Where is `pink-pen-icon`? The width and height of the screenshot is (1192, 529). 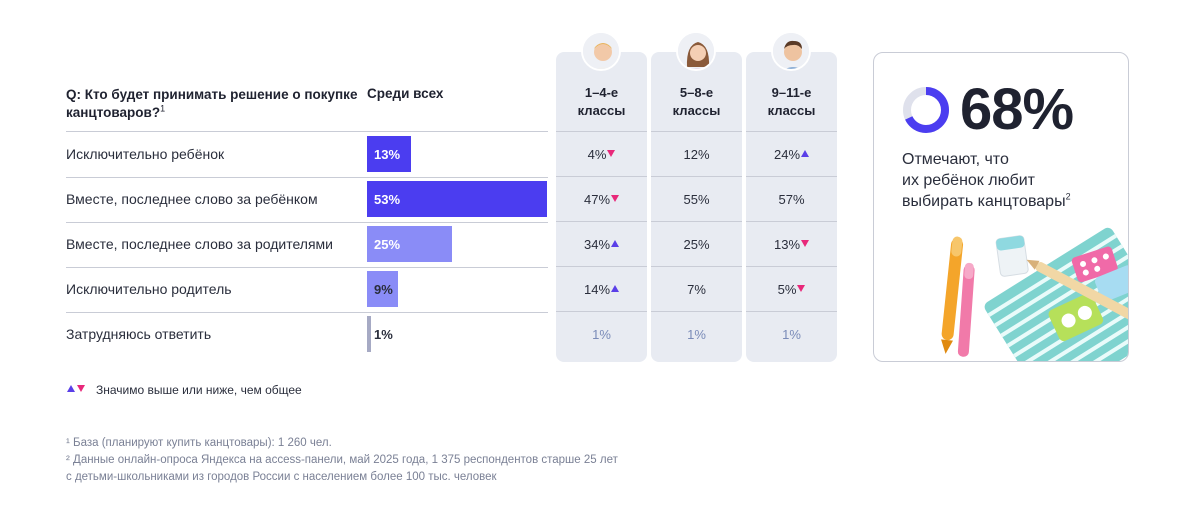
pink-pen-icon is located at coordinates (966, 309).